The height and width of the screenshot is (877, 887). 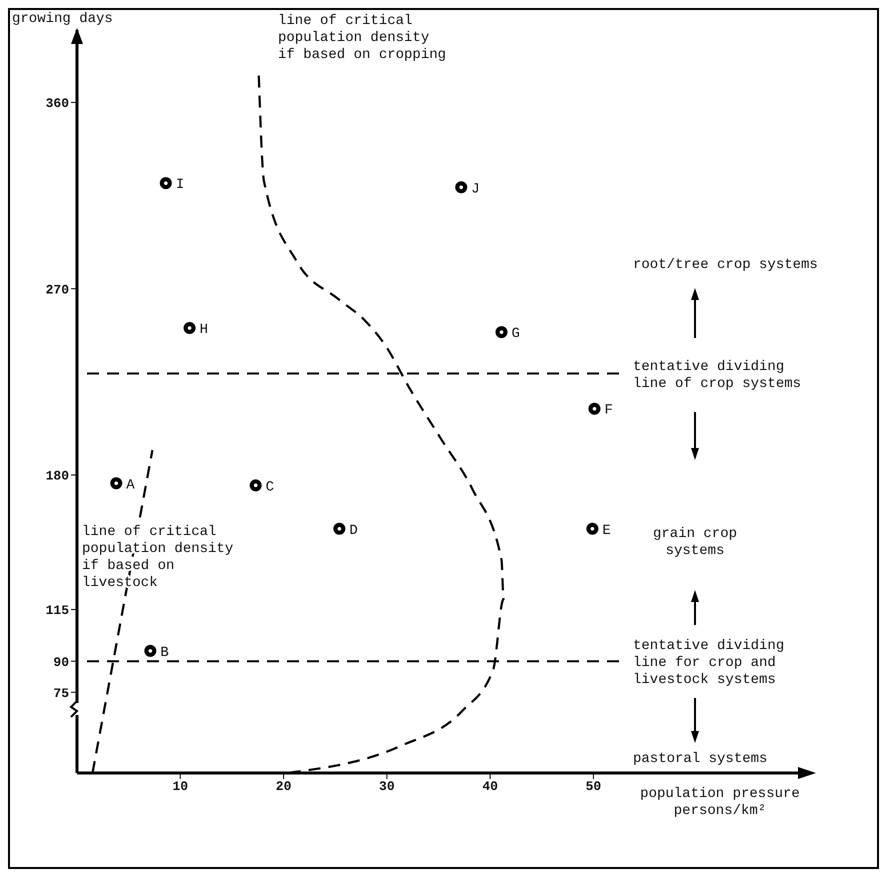 What do you see at coordinates (58, 476) in the screenshot?
I see `y-tick-label: 180` at bounding box center [58, 476].